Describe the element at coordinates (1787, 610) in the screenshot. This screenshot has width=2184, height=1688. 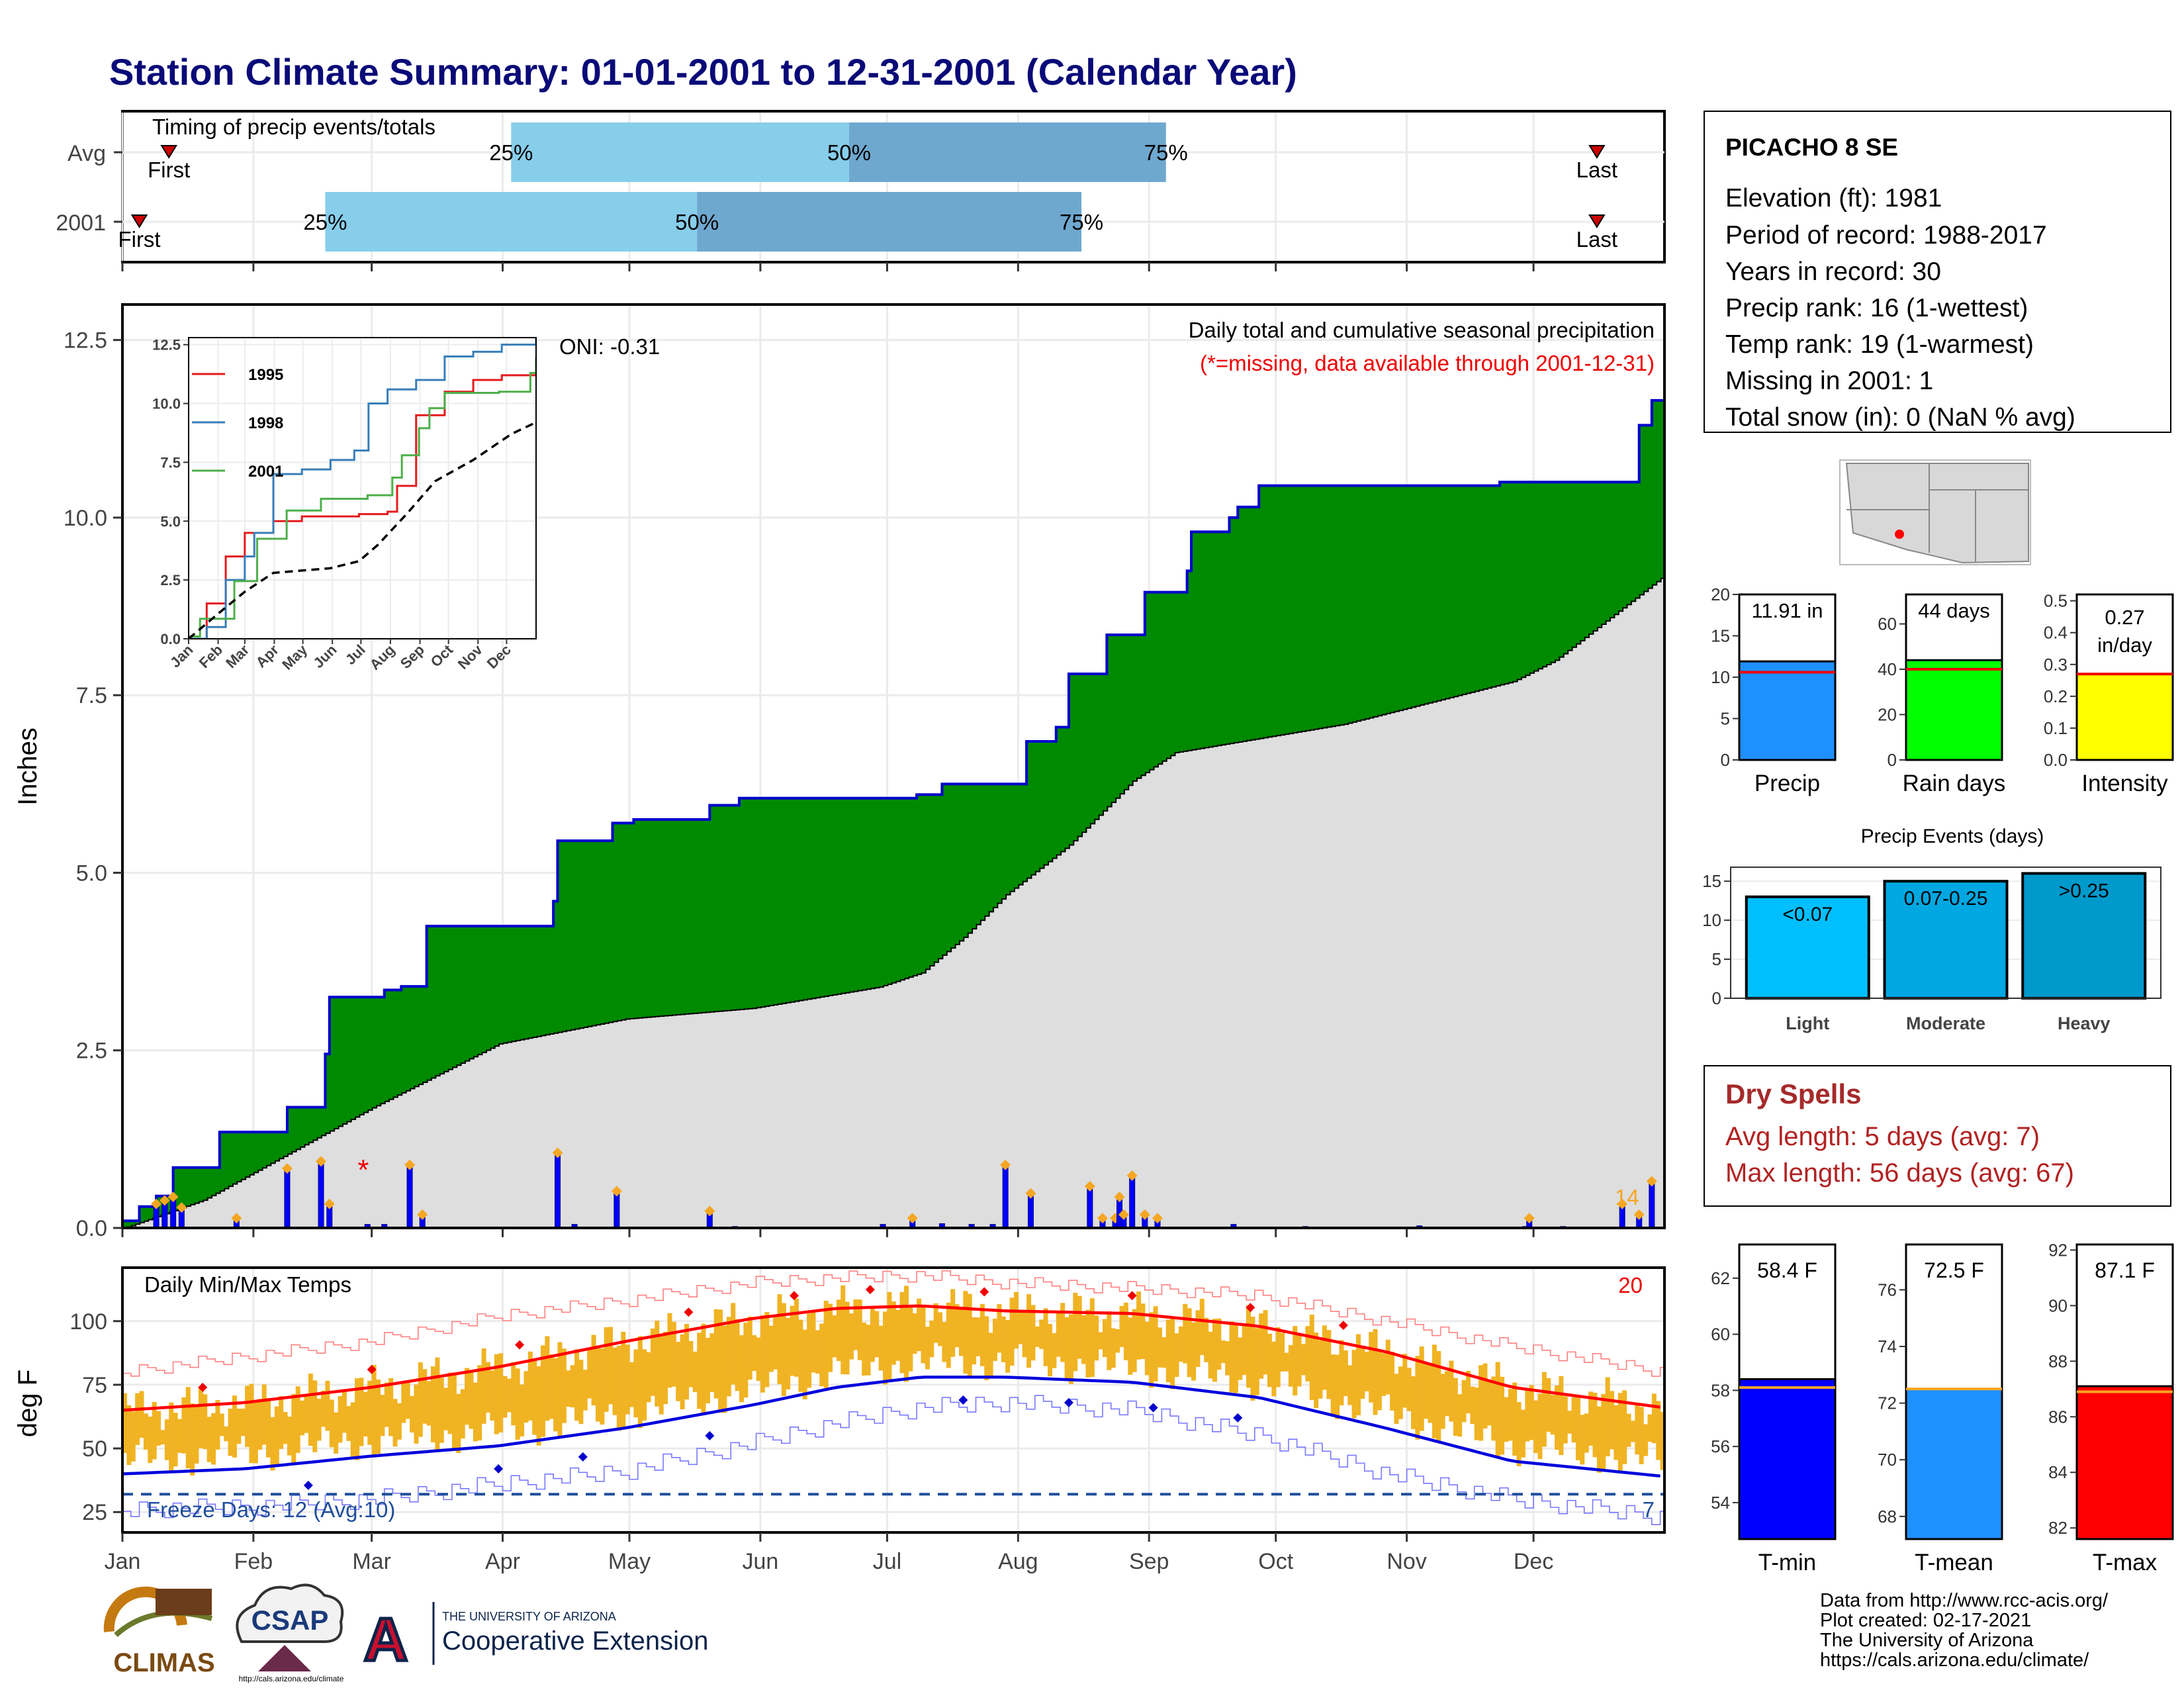
I see `minibar-value-label: 11.91 in` at that location.